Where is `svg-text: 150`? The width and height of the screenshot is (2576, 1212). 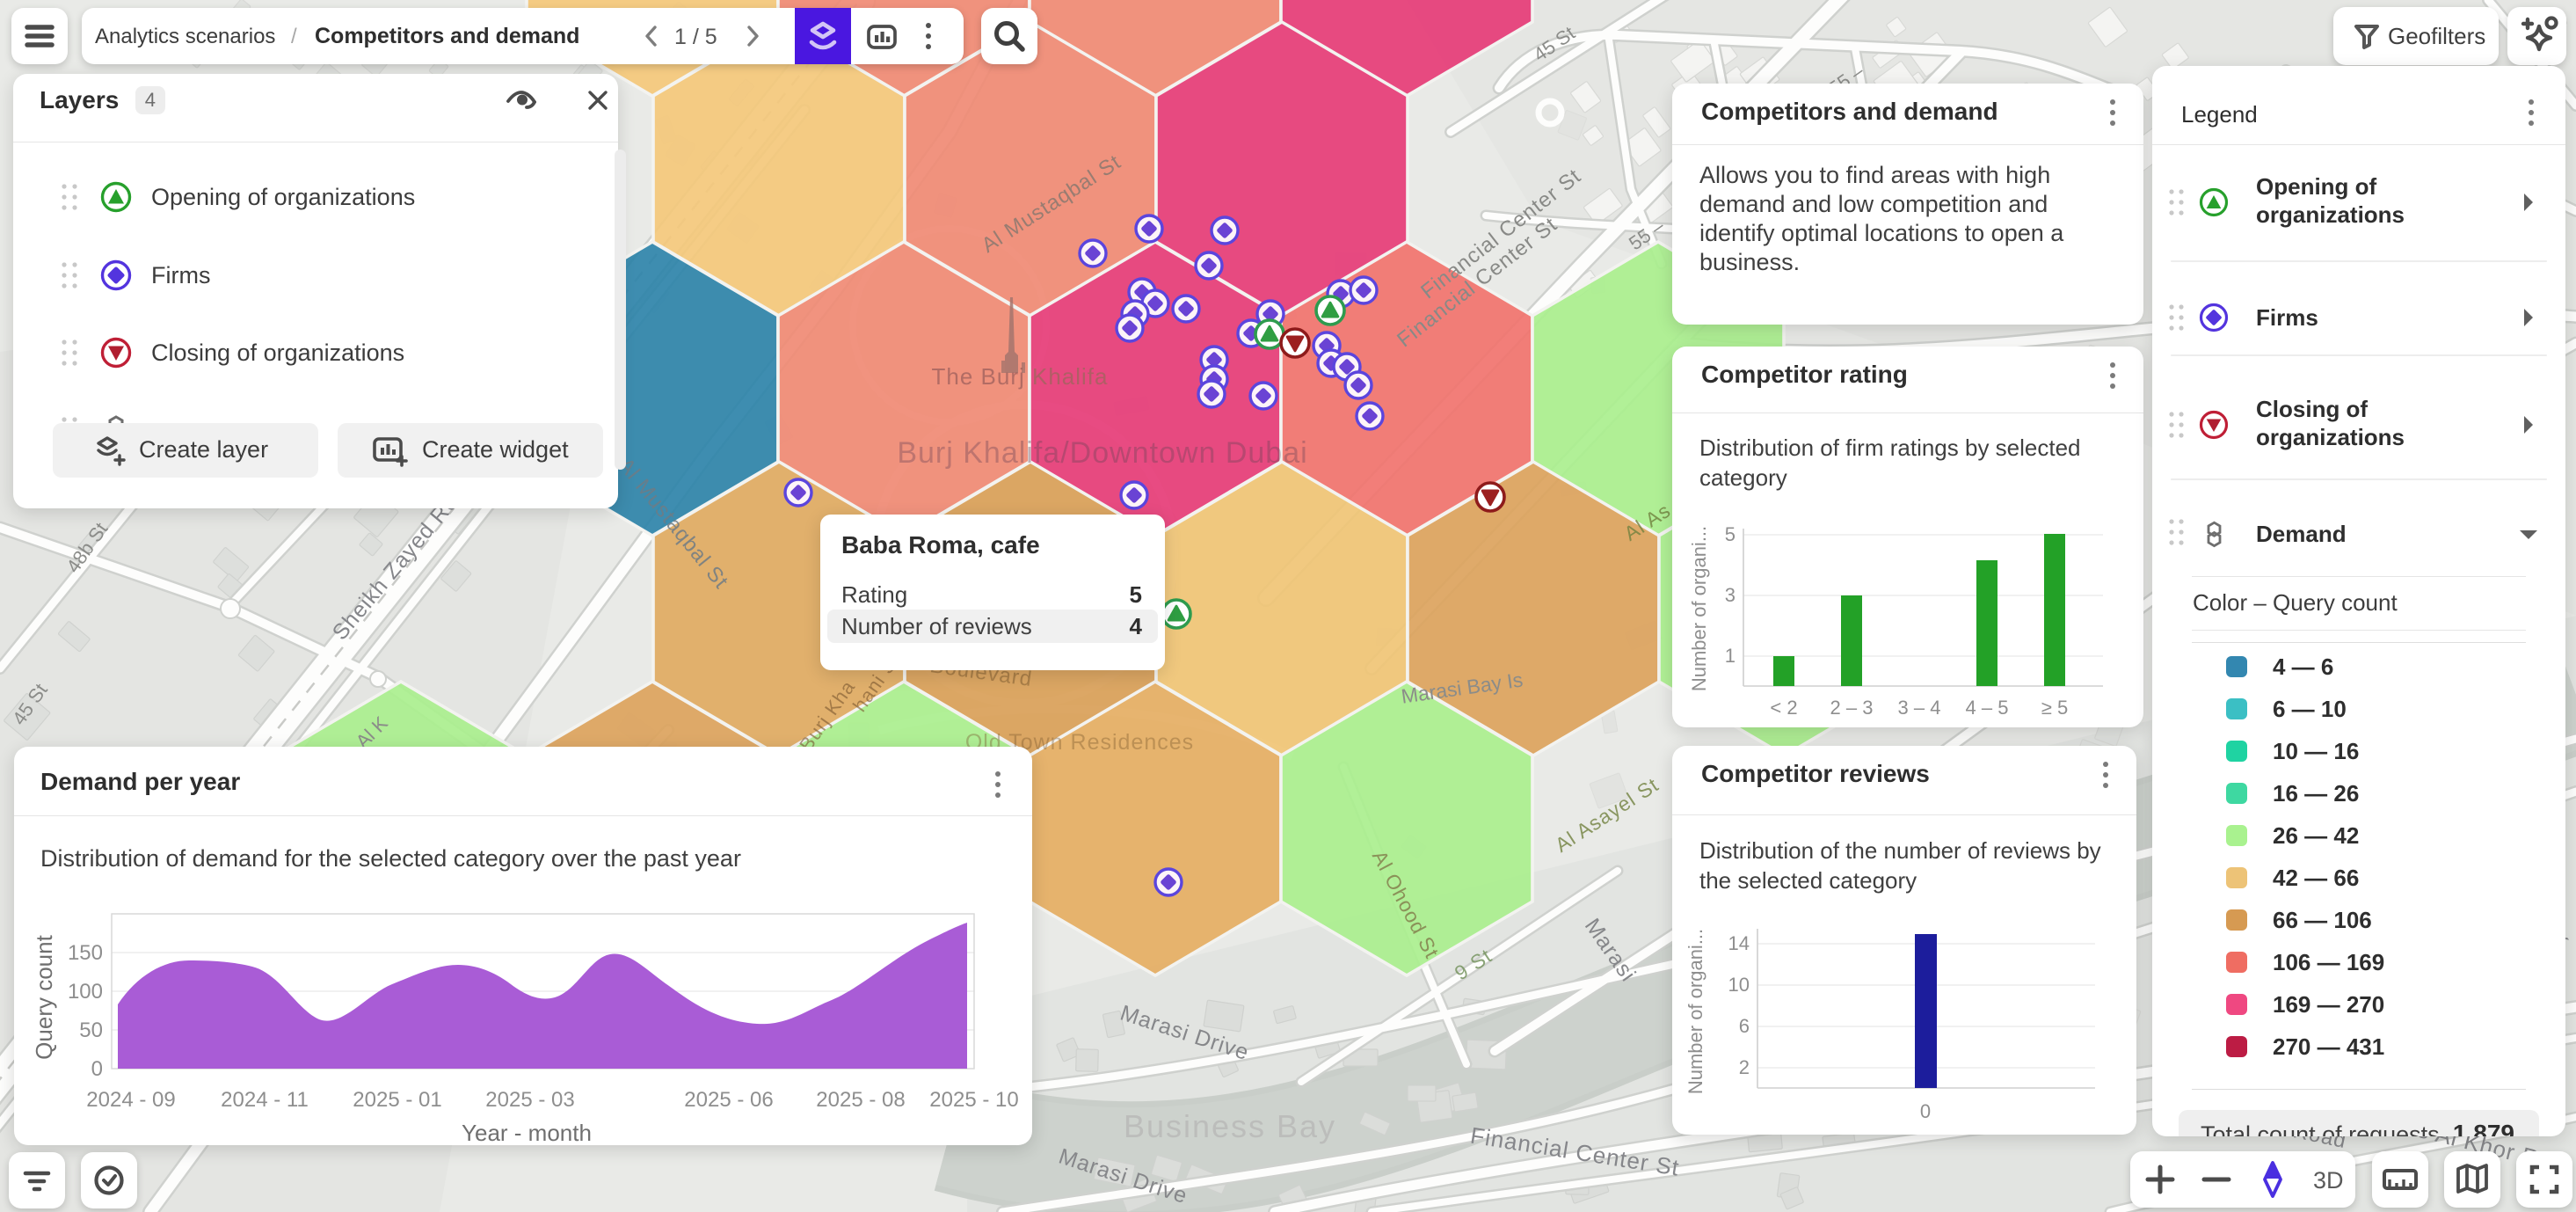
svg-text: 150 is located at coordinates (85, 953).